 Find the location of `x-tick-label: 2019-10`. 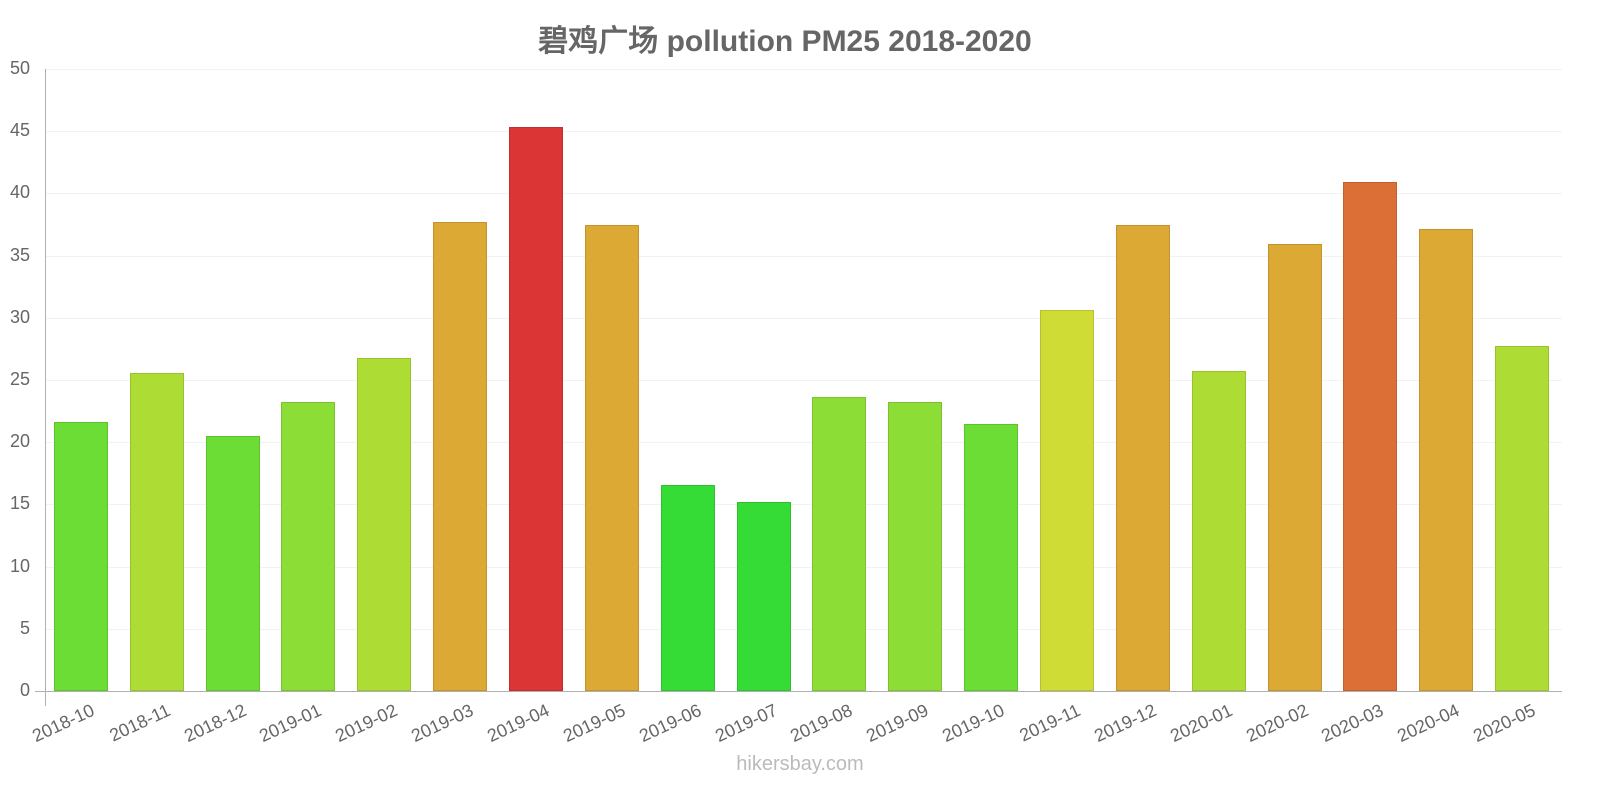

x-tick-label: 2019-10 is located at coordinates (973, 723).